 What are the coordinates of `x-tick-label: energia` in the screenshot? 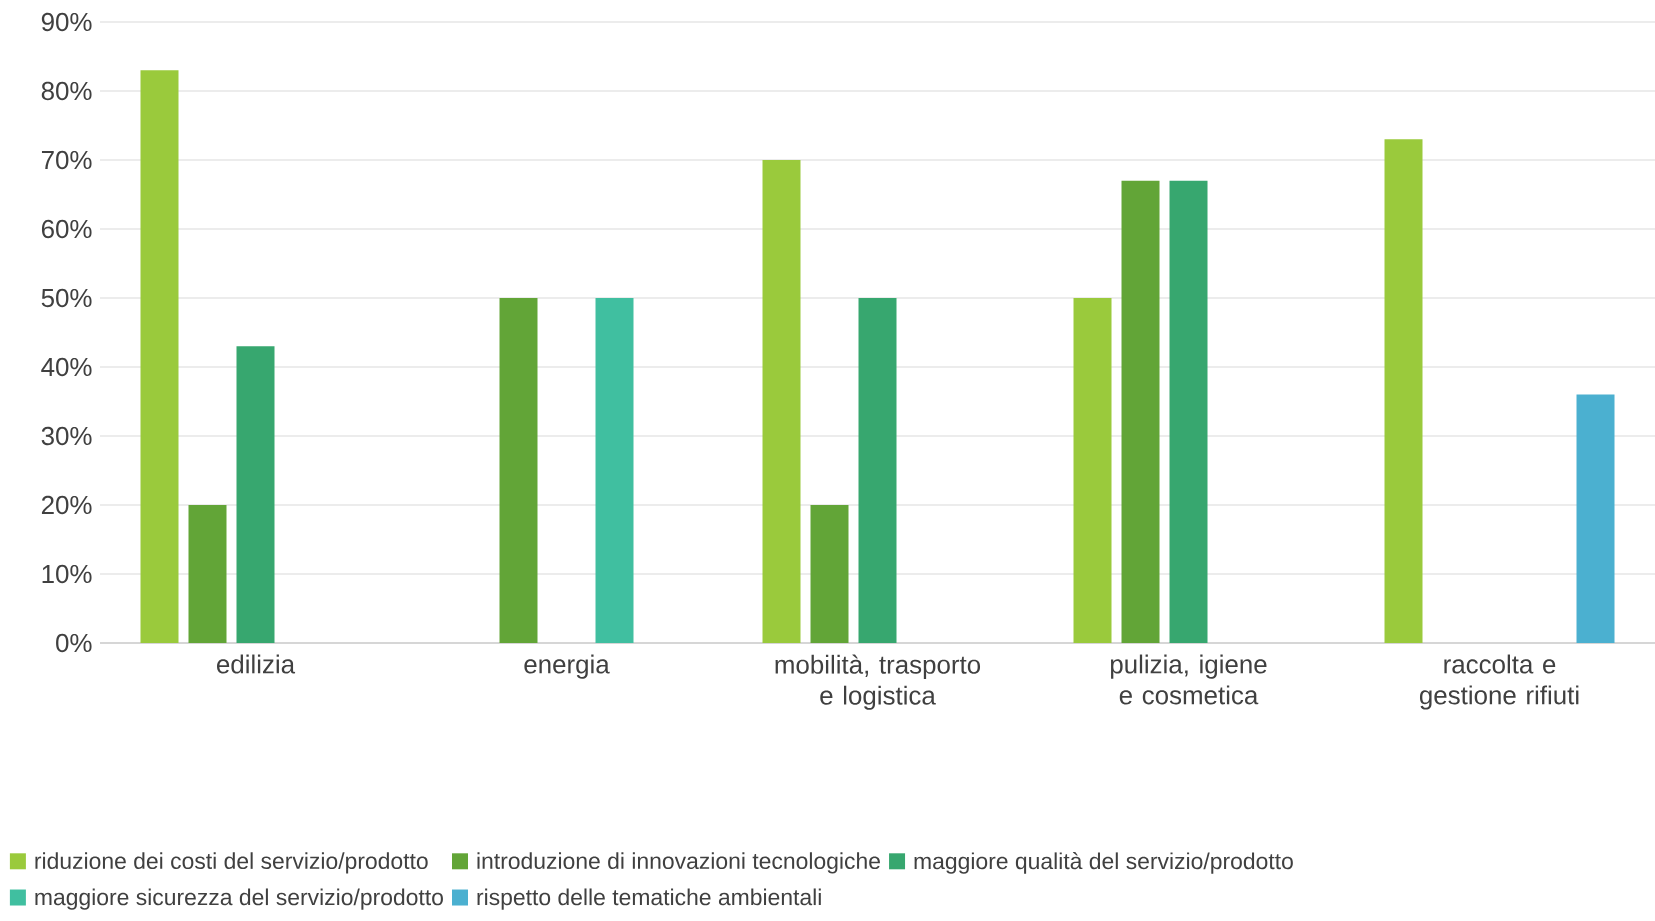 It's located at (567, 666).